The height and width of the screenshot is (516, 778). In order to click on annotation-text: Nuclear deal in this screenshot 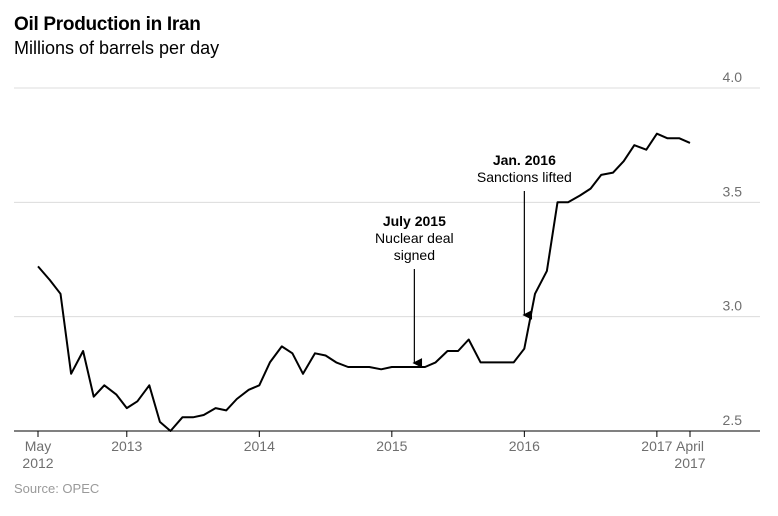, I will do `click(414, 238)`.